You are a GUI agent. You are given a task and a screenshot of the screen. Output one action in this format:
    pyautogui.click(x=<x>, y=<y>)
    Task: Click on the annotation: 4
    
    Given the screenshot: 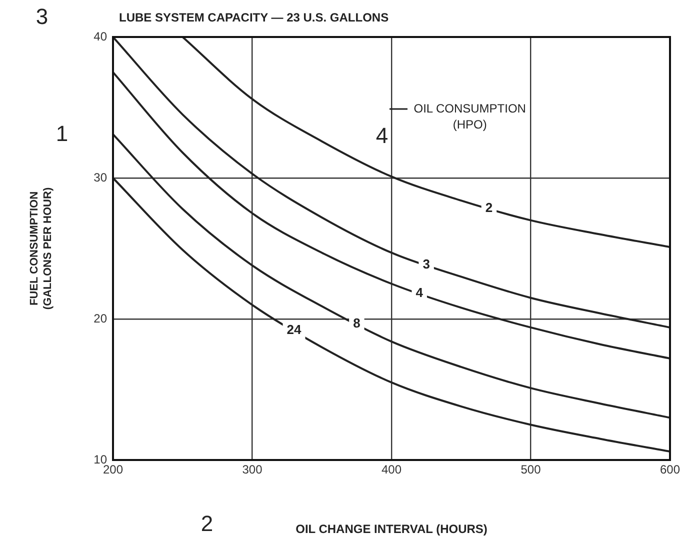 What is the action you would take?
    pyautogui.click(x=420, y=292)
    